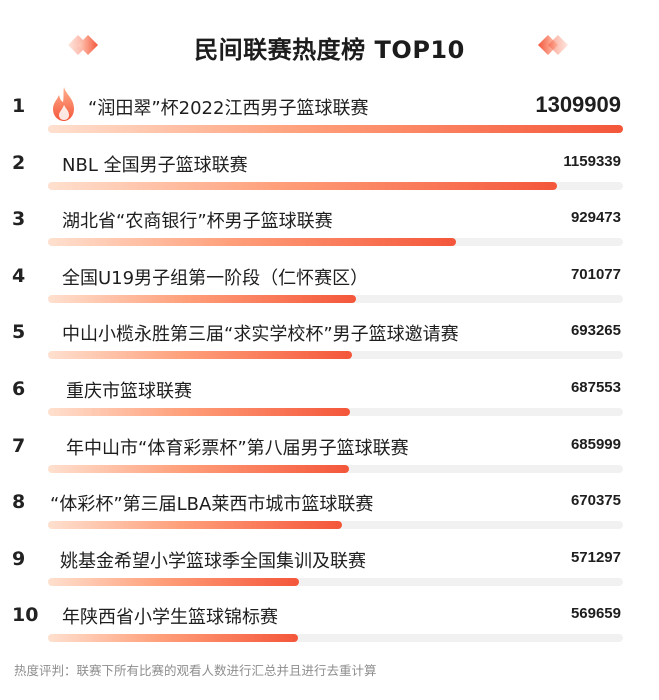 The image size is (659, 700). I want to click on flame-icon, so click(63, 104).